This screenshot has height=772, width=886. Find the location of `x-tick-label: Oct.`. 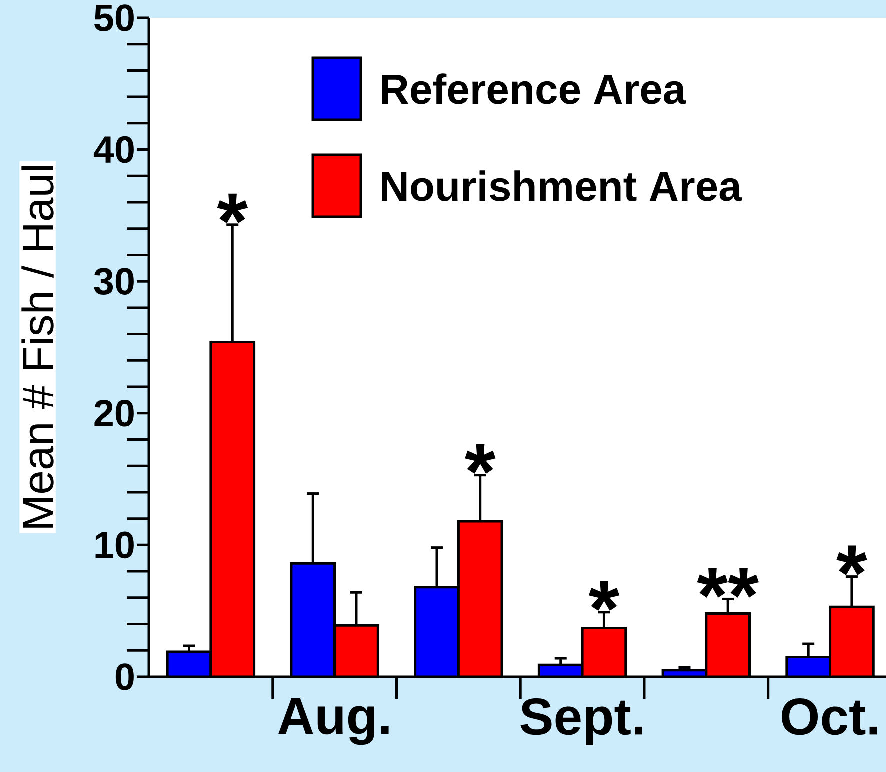

x-tick-label: Oct. is located at coordinates (830, 717).